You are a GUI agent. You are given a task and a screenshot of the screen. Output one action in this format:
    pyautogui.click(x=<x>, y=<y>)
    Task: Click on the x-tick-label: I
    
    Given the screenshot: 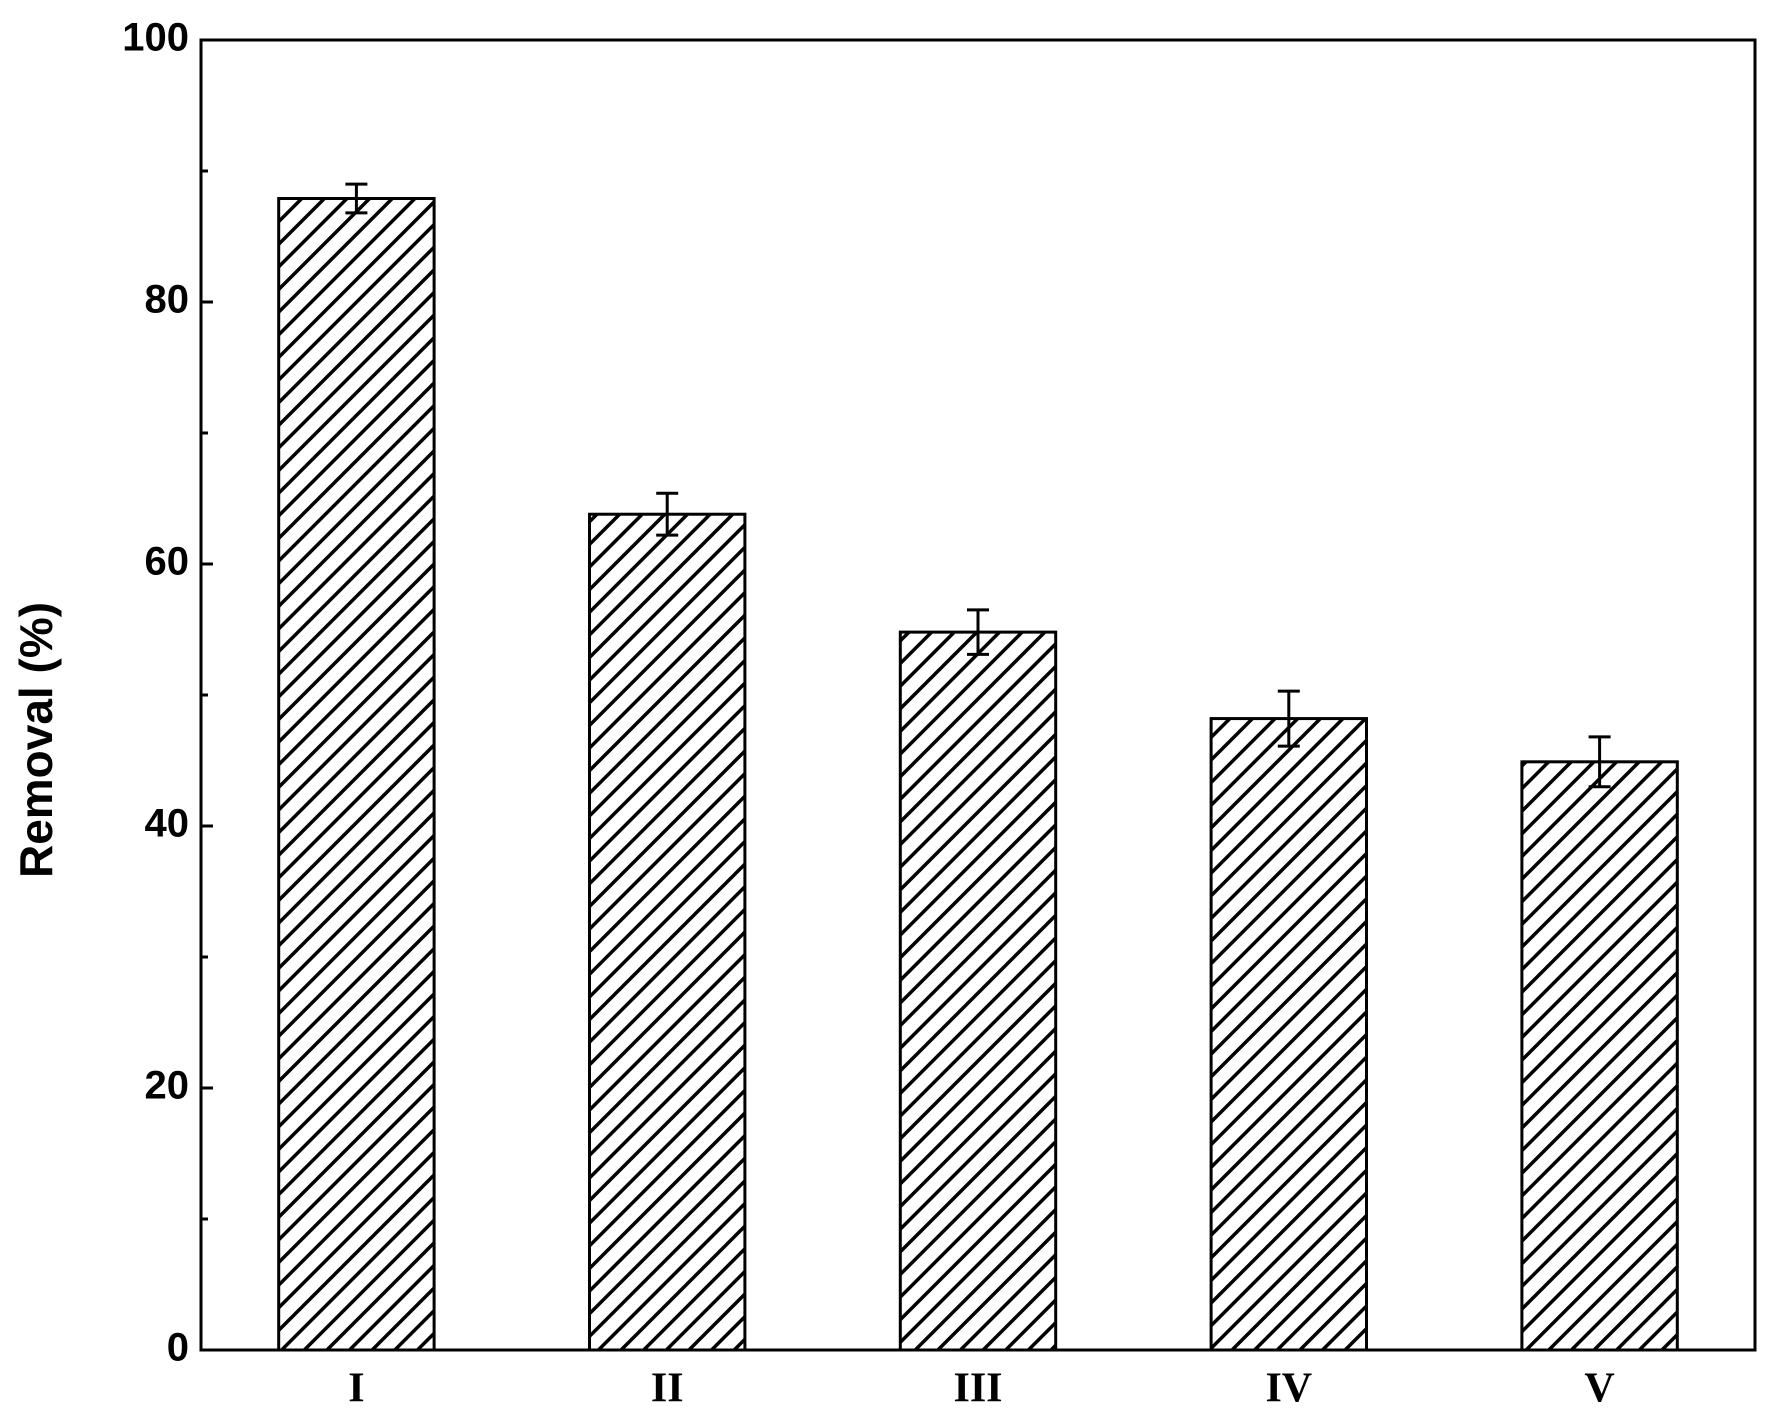 What is the action you would take?
    pyautogui.click(x=356, y=1389)
    